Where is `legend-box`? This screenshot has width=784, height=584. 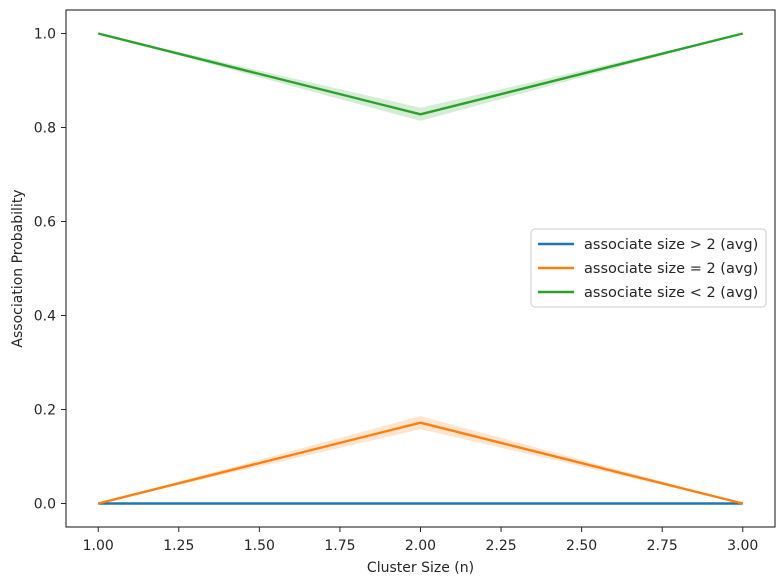
legend-box is located at coordinates (648, 268).